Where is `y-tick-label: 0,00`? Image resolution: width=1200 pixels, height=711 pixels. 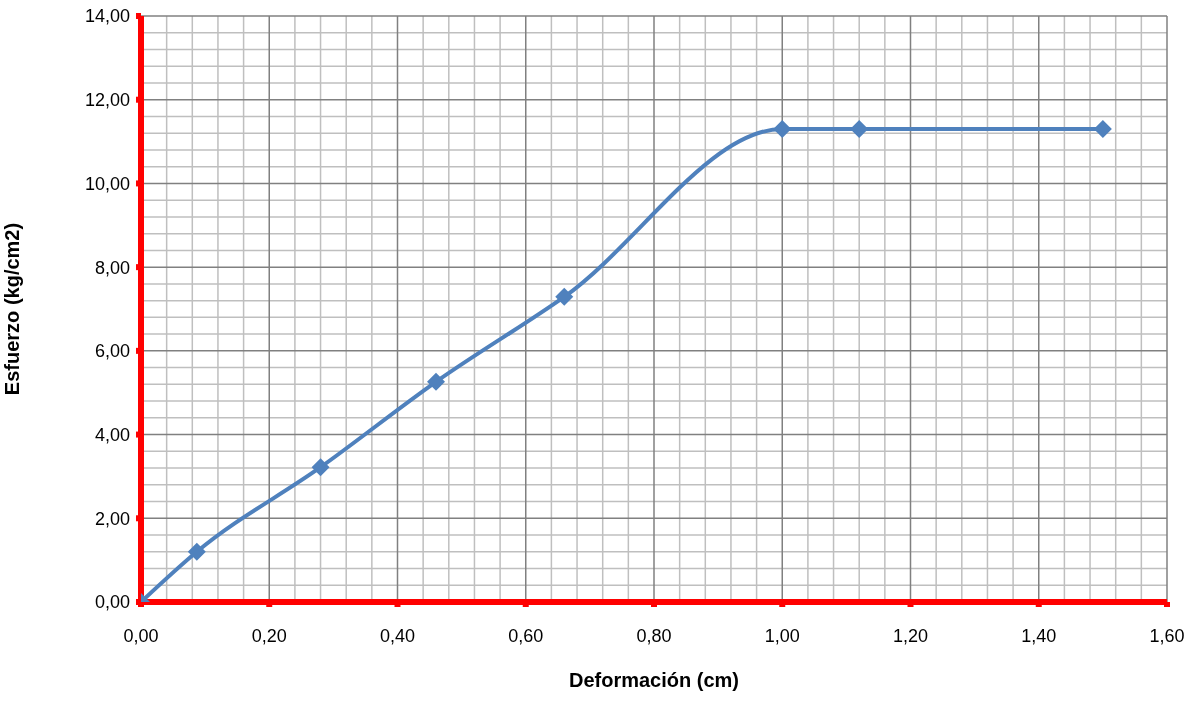
y-tick-label: 0,00 is located at coordinates (112, 602).